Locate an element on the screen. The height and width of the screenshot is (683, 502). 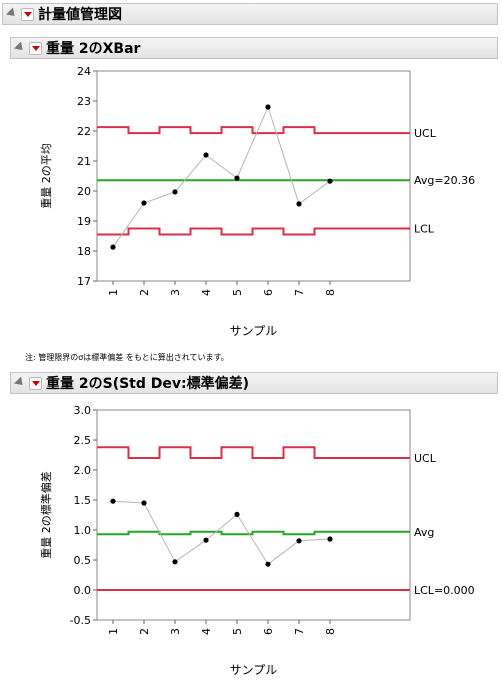
y-tick-label: 18 is located at coordinates (84, 251).